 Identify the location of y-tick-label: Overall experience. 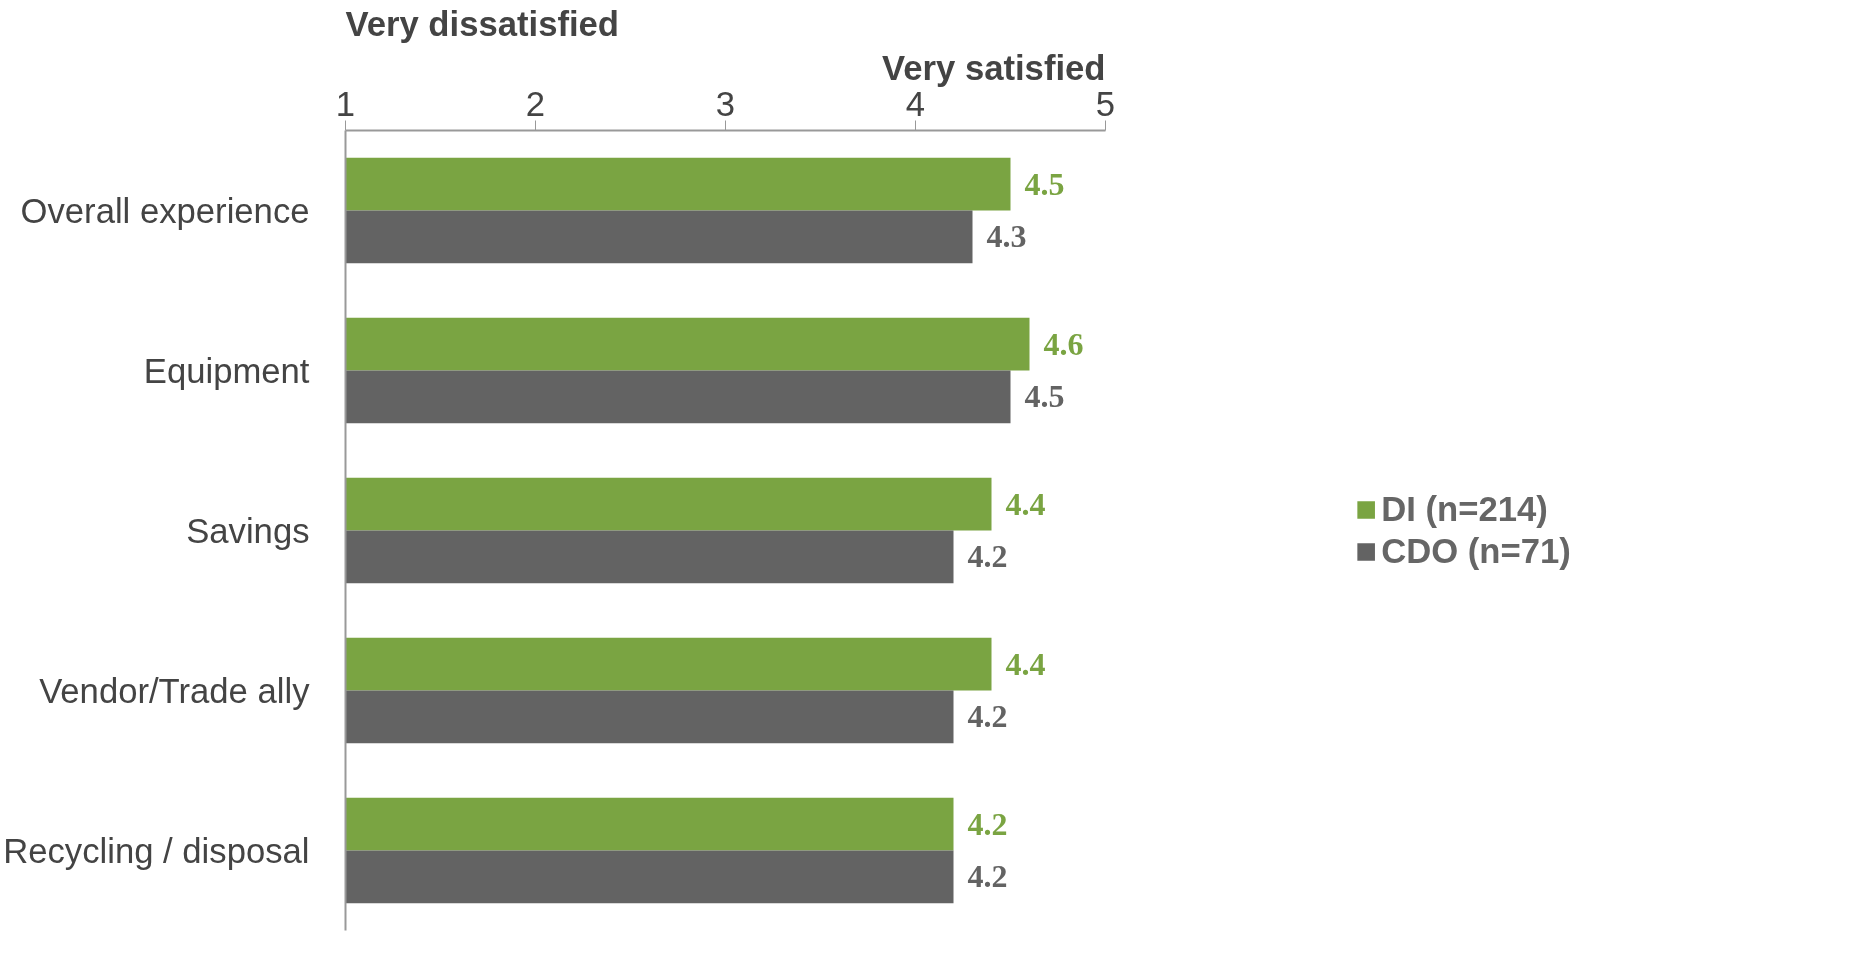
(165, 210).